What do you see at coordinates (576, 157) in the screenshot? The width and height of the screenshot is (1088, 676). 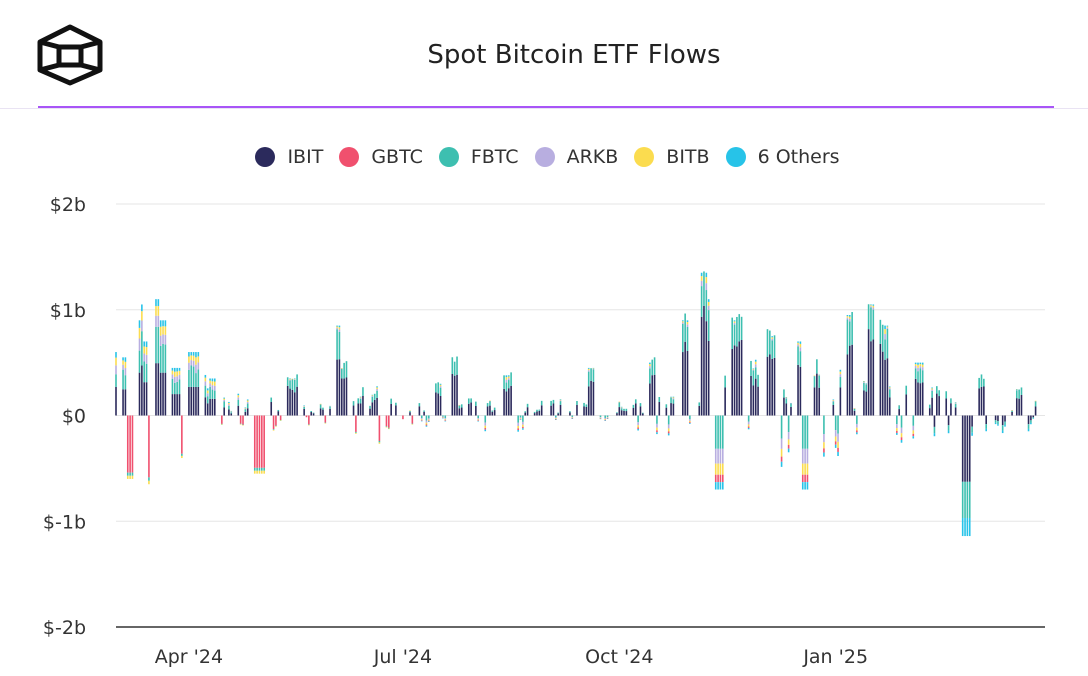 I see `legend-item: ARKB` at bounding box center [576, 157].